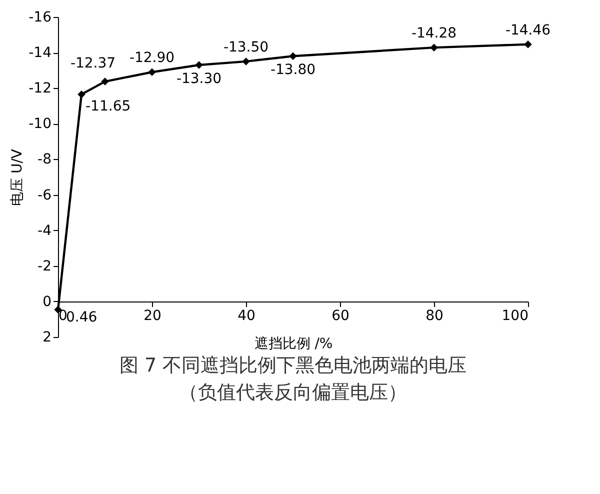 The image size is (600, 494). I want to click on data-label: -13.30, so click(199, 79).